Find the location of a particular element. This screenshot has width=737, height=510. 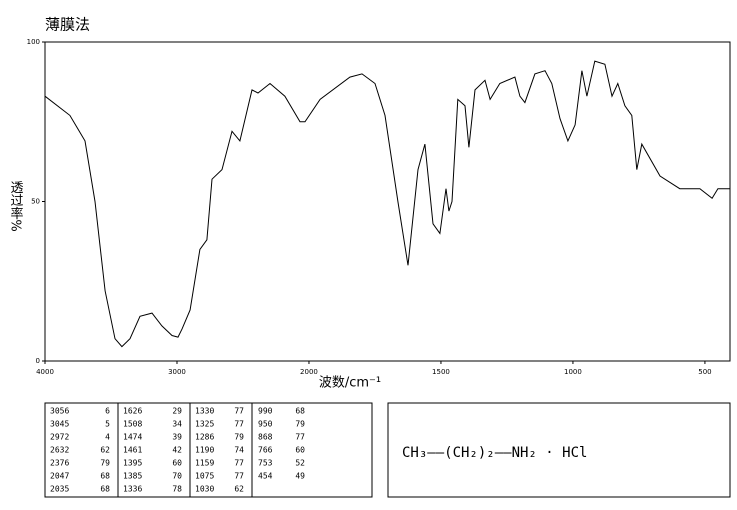

peak-transmittance: 6 is located at coordinates (107, 411).